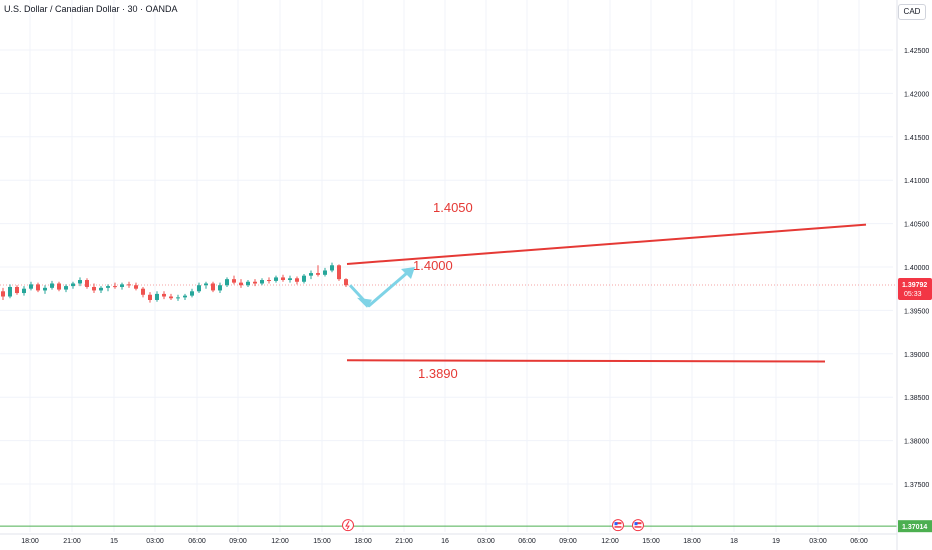 The width and height of the screenshot is (932, 550). Describe the element at coordinates (586, 361) in the screenshot. I see `lower-level-line` at that location.